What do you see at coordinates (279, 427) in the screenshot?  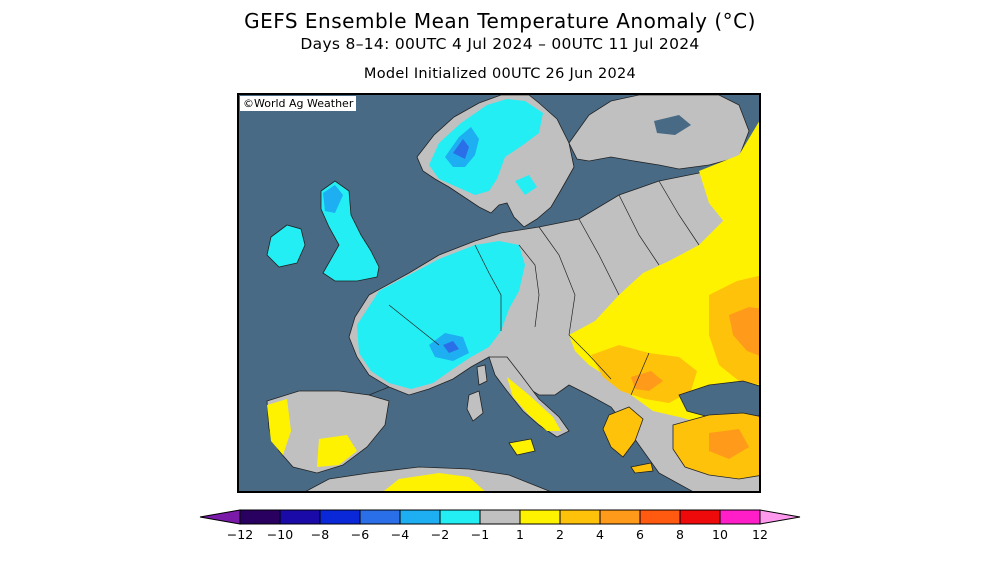 I see `portugal-warm` at bounding box center [279, 427].